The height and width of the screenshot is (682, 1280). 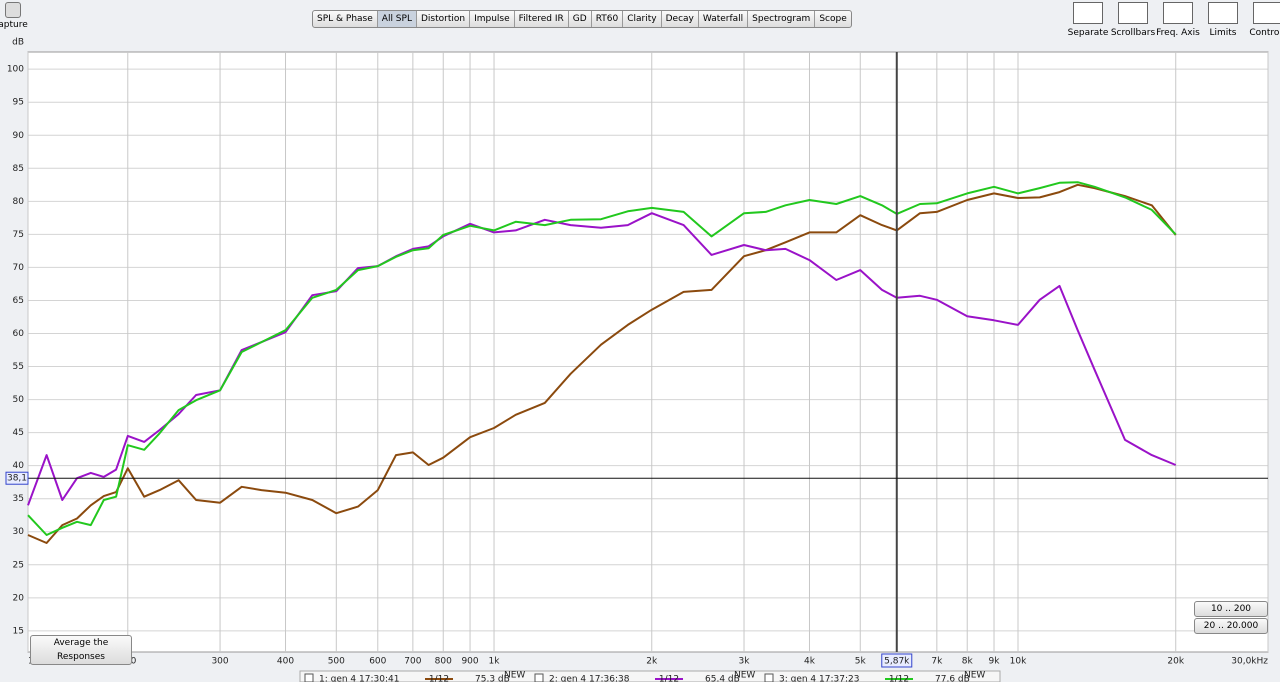 What do you see at coordinates (650, 676) in the screenshot?
I see `legend-bar` at bounding box center [650, 676].